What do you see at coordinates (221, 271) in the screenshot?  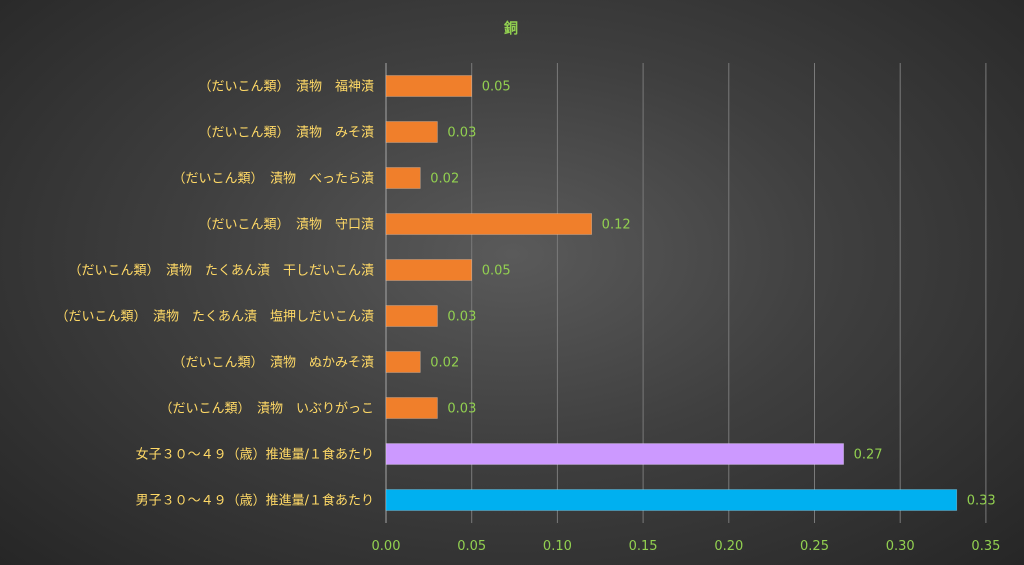 I see `category-label: （だいこん類） 漬物 たくあん漬 干しだいこん漬` at bounding box center [221, 271].